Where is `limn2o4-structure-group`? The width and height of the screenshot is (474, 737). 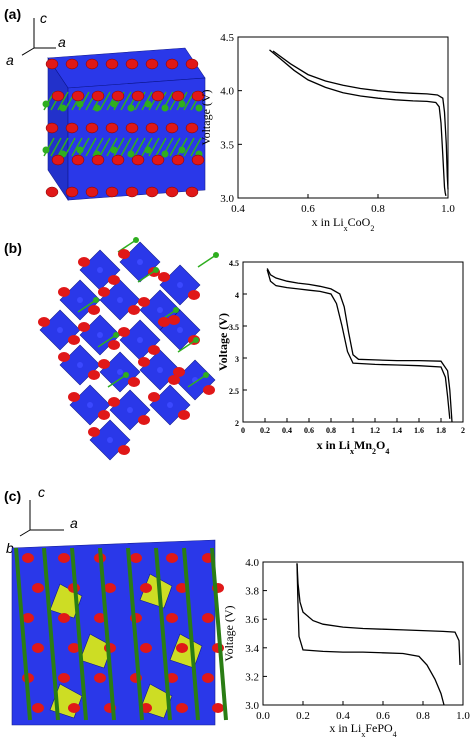 limn2o4-structure-group is located at coordinates (128, 349).